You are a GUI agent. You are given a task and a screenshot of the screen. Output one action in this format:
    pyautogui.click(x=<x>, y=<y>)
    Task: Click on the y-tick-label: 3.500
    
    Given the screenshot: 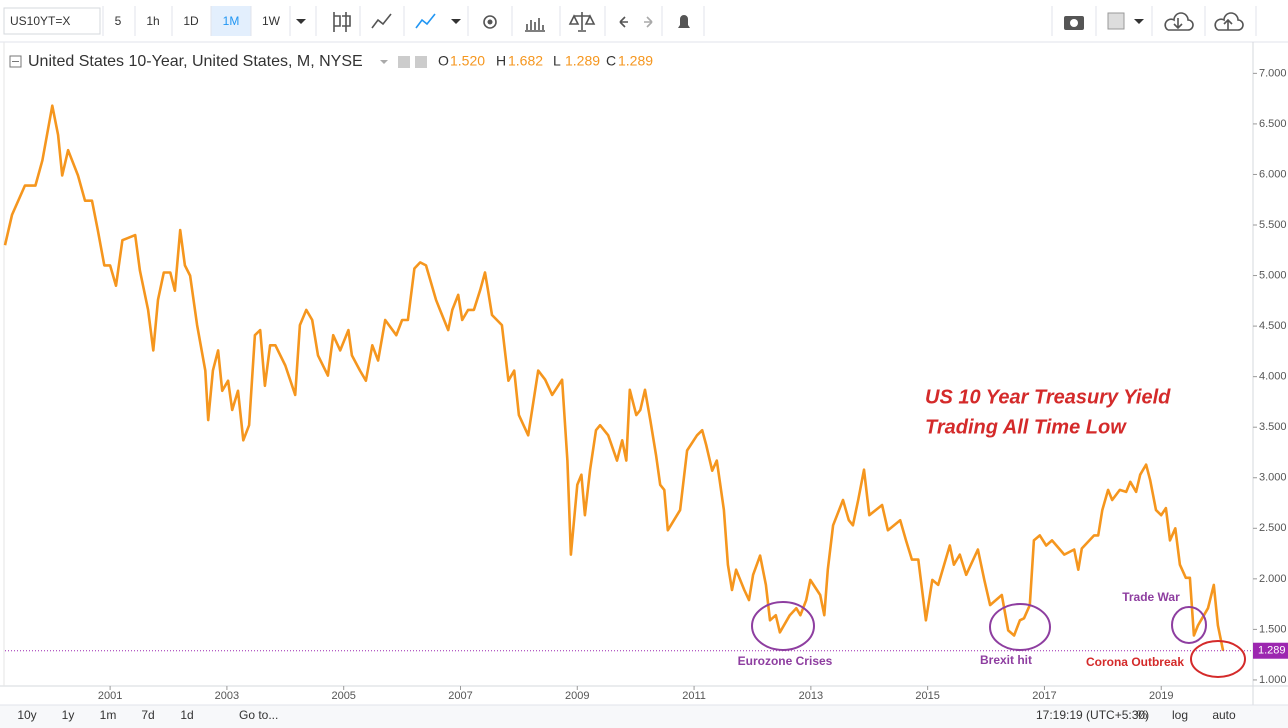 What is the action you would take?
    pyautogui.click(x=1273, y=427)
    